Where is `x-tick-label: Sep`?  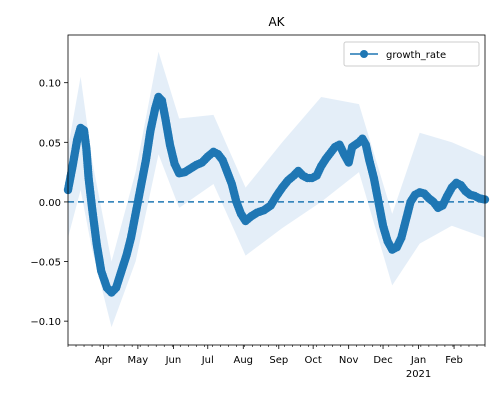
x-tick-label: Sep is located at coordinates (278, 360).